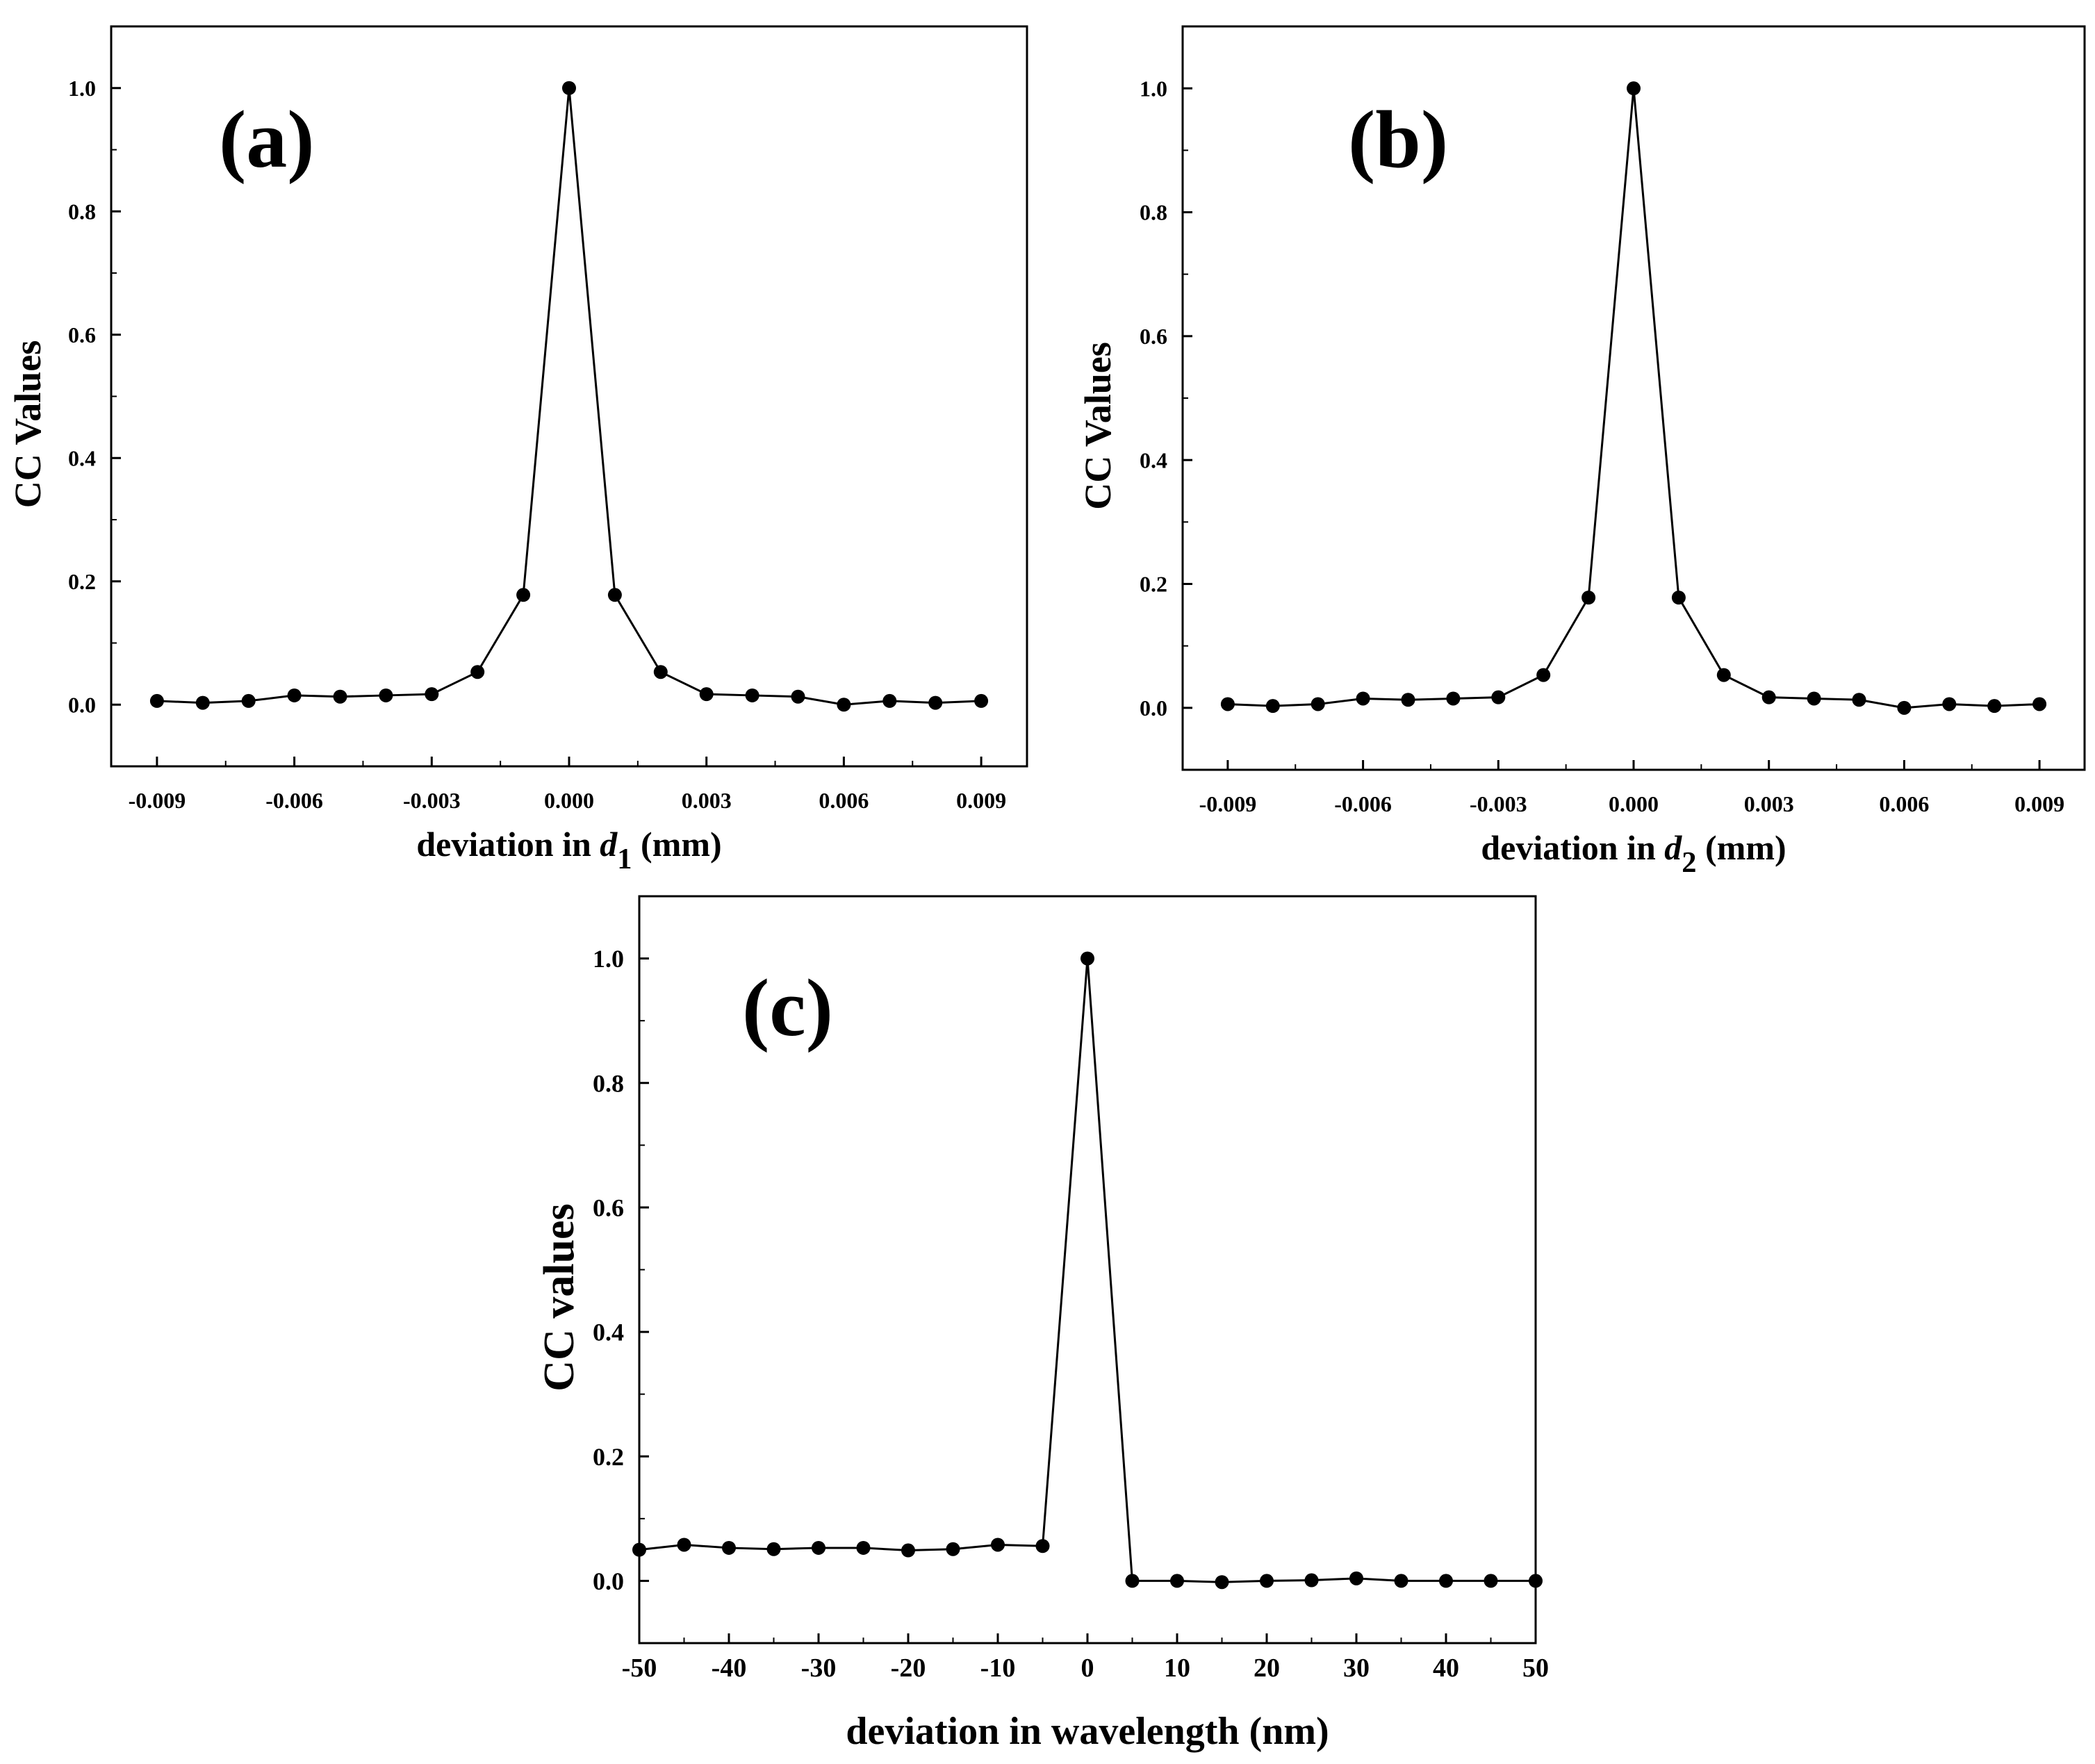 This screenshot has width=2095, height=1764. I want to click on x-axis-label: deviation in d1 (mm), so click(568, 850).